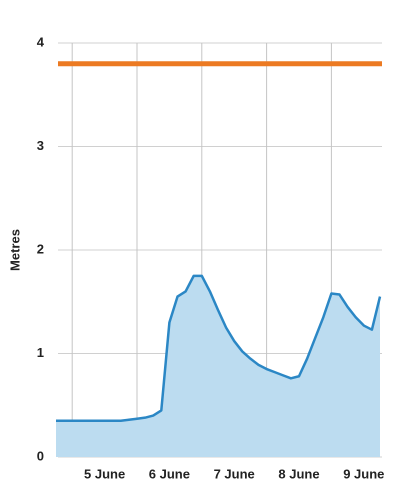 This screenshot has height=499, width=420. I want to click on y-tick-label: 4, so click(41, 41).